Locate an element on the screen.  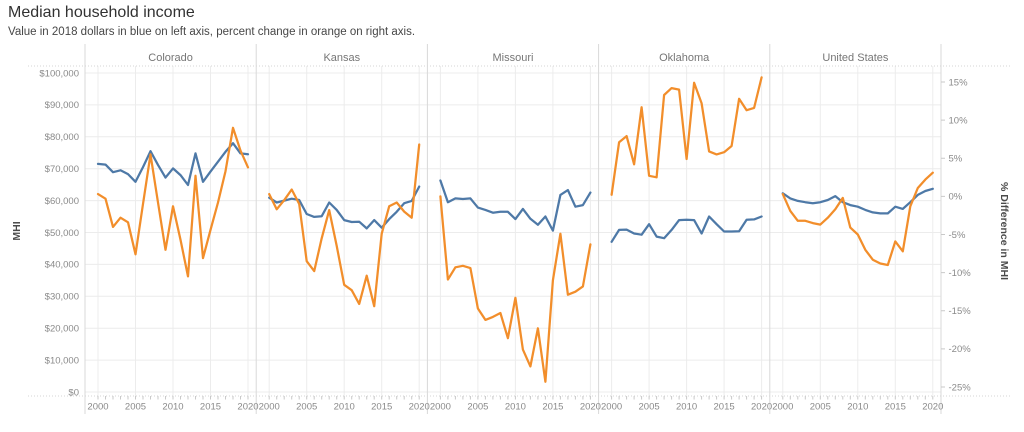
mhi-line-united-states is located at coordinates (857, 201).